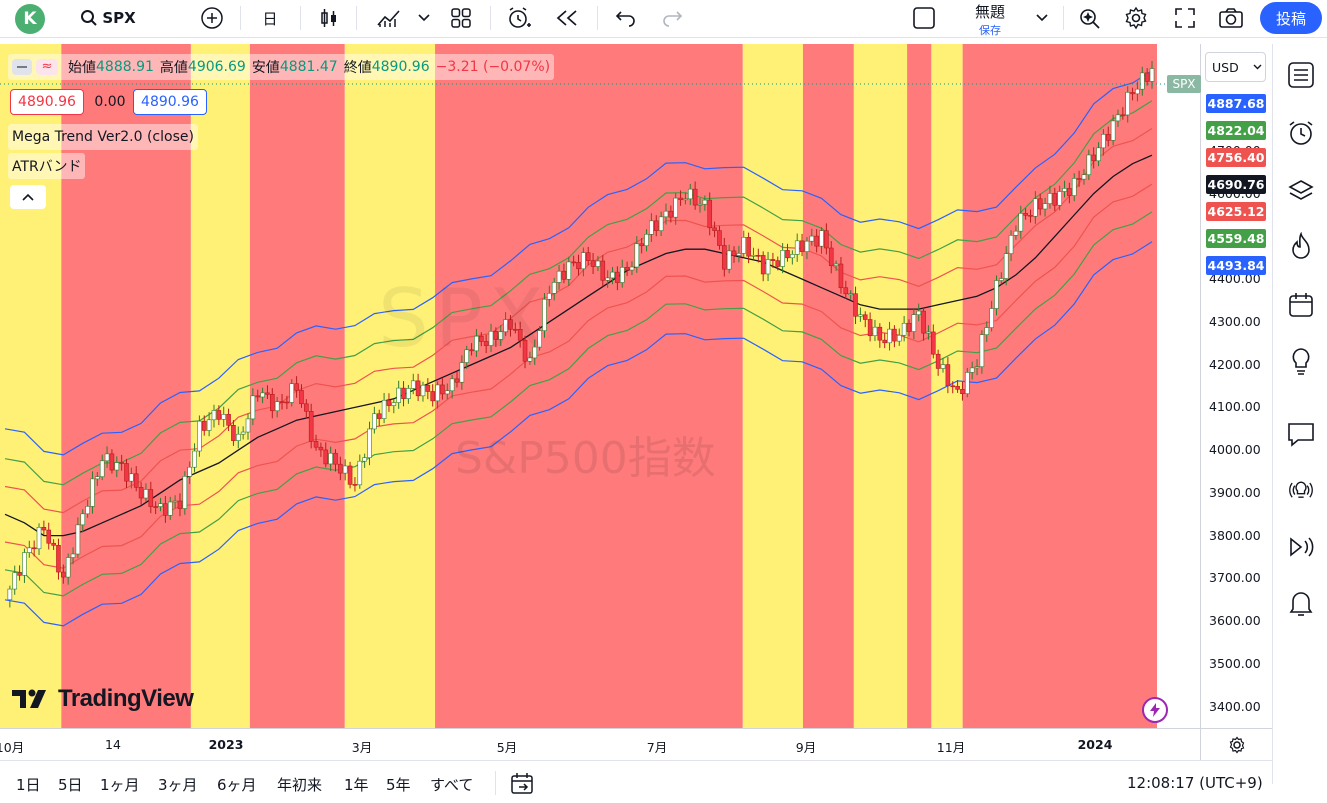 Image resolution: width=1327 pixels, height=803 pixels. Describe the element at coordinates (1301, 547) in the screenshot. I see `replay-side-button` at that location.